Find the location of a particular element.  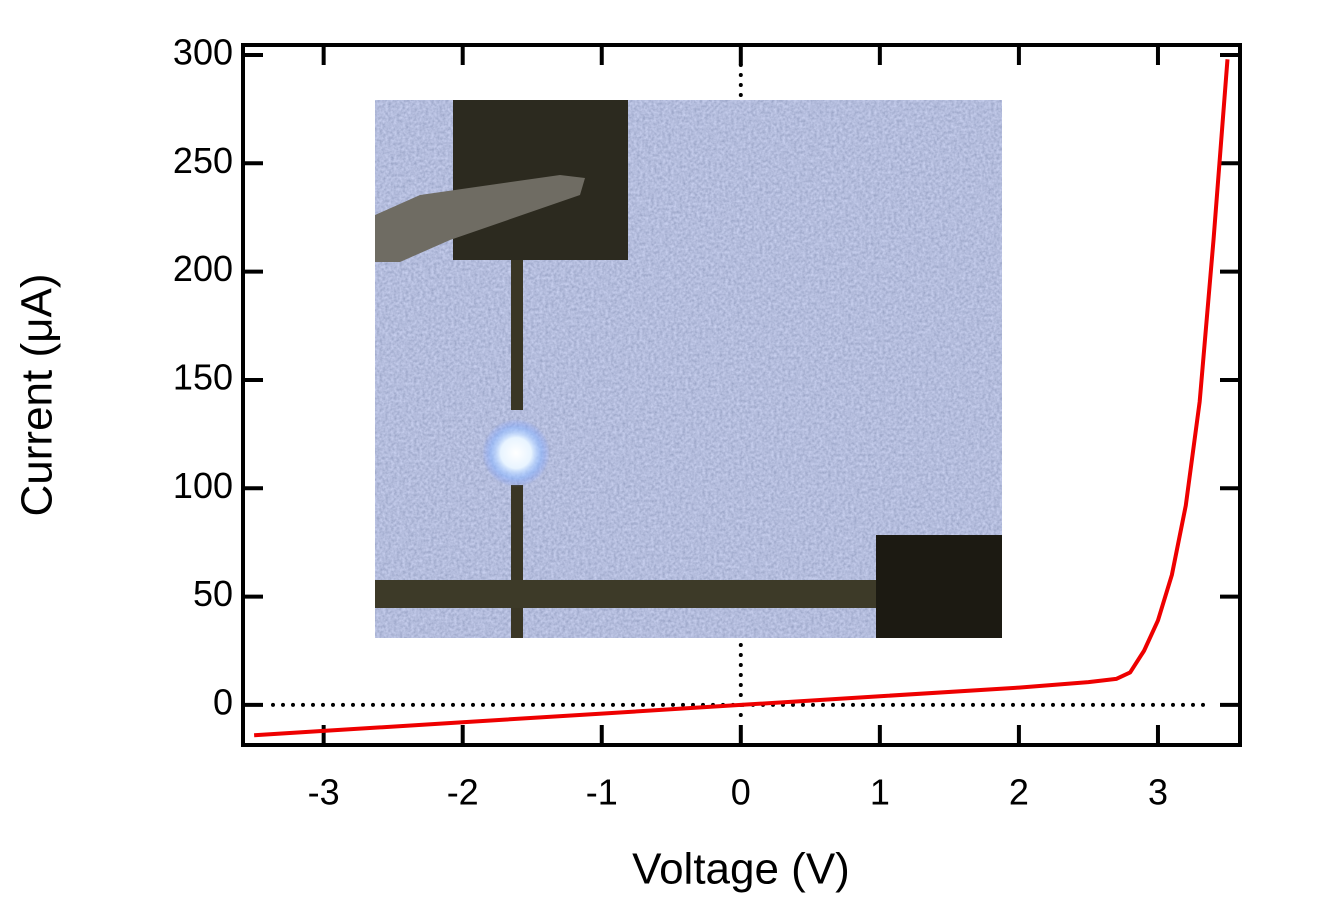

x-tick-label: 3 is located at coordinates (1158, 792).